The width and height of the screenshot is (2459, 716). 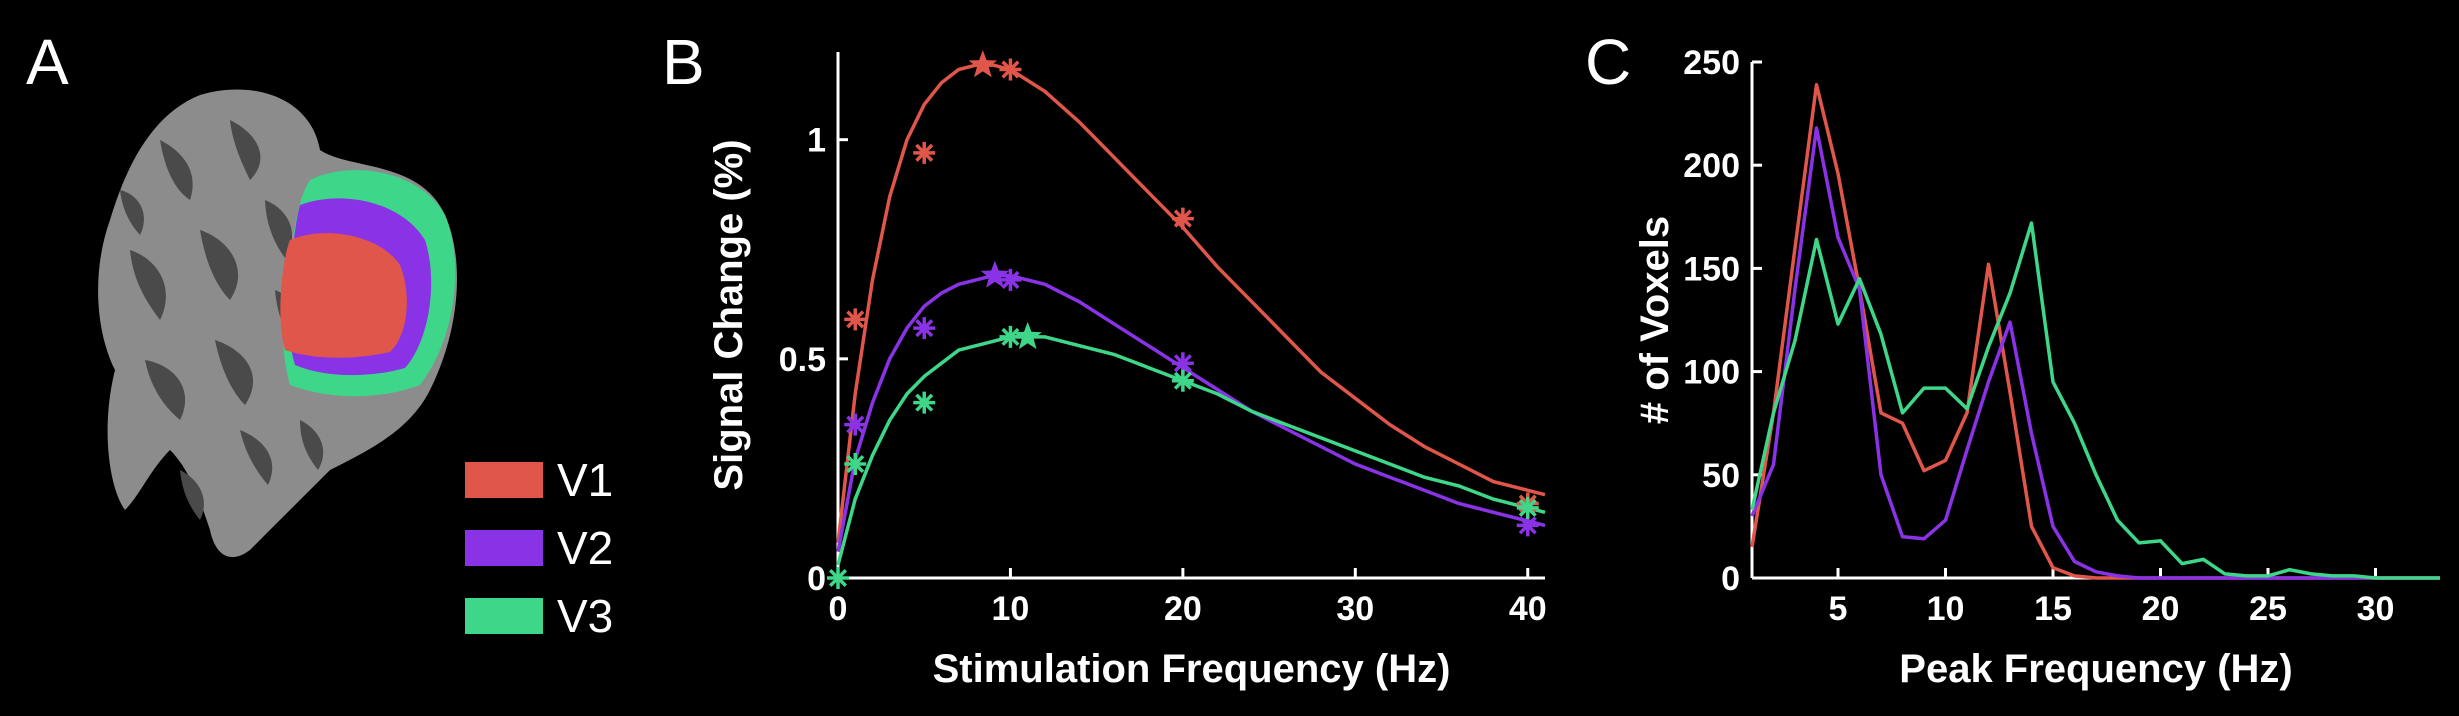 I want to click on fit-line-v3, so click(x=1191, y=450).